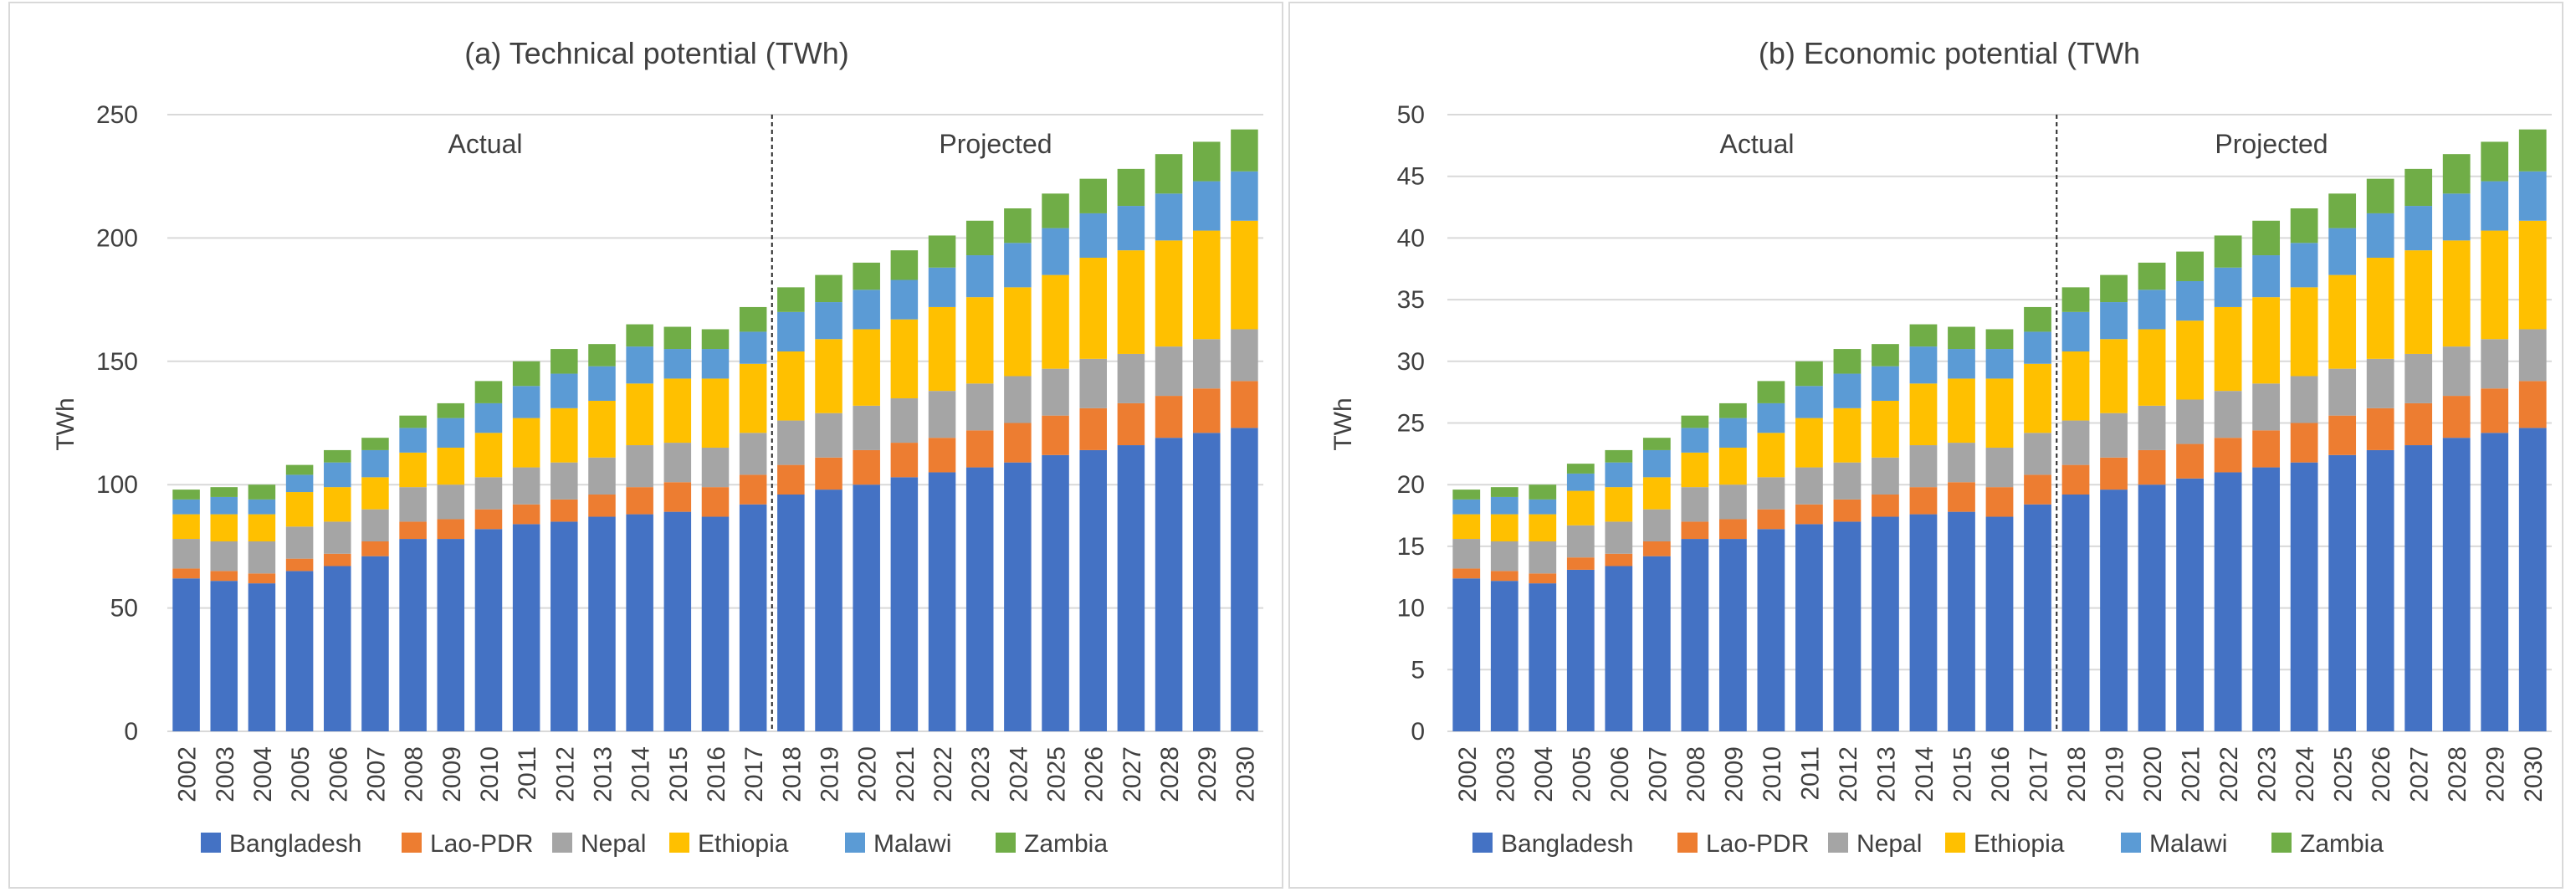 This screenshot has width=2576, height=892. Describe the element at coordinates (867, 607) in the screenshot. I see `bar-bangladesh-2020` at that location.